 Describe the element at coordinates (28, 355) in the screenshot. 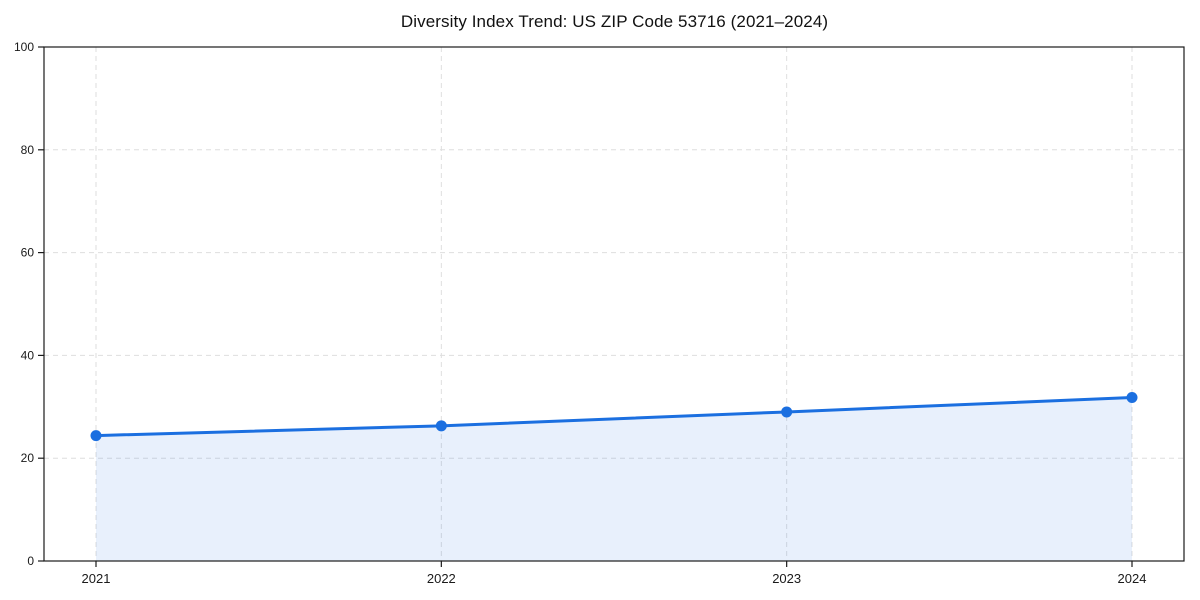

I see `y-tick-label: 40` at that location.